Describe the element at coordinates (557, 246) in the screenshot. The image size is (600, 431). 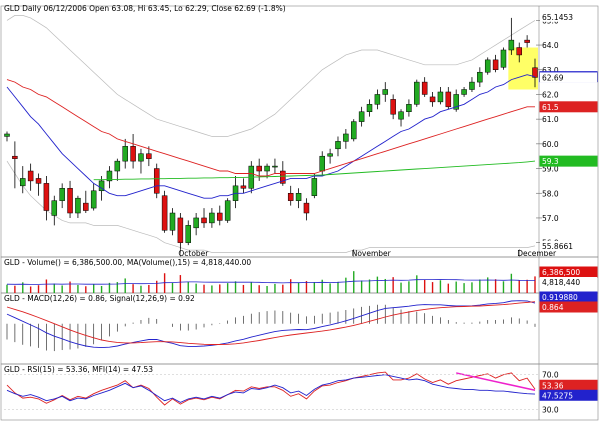
I see `price-value-tag: 55.8661` at that location.